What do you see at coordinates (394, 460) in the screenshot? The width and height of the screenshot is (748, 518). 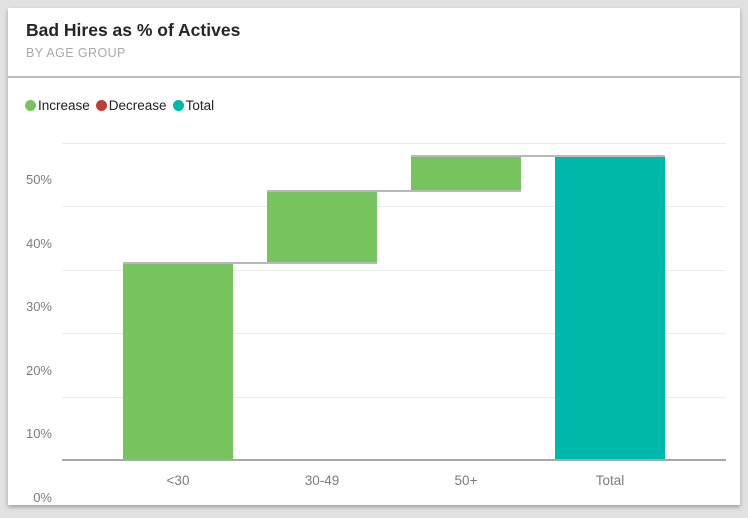 I see `x-axis-line` at bounding box center [394, 460].